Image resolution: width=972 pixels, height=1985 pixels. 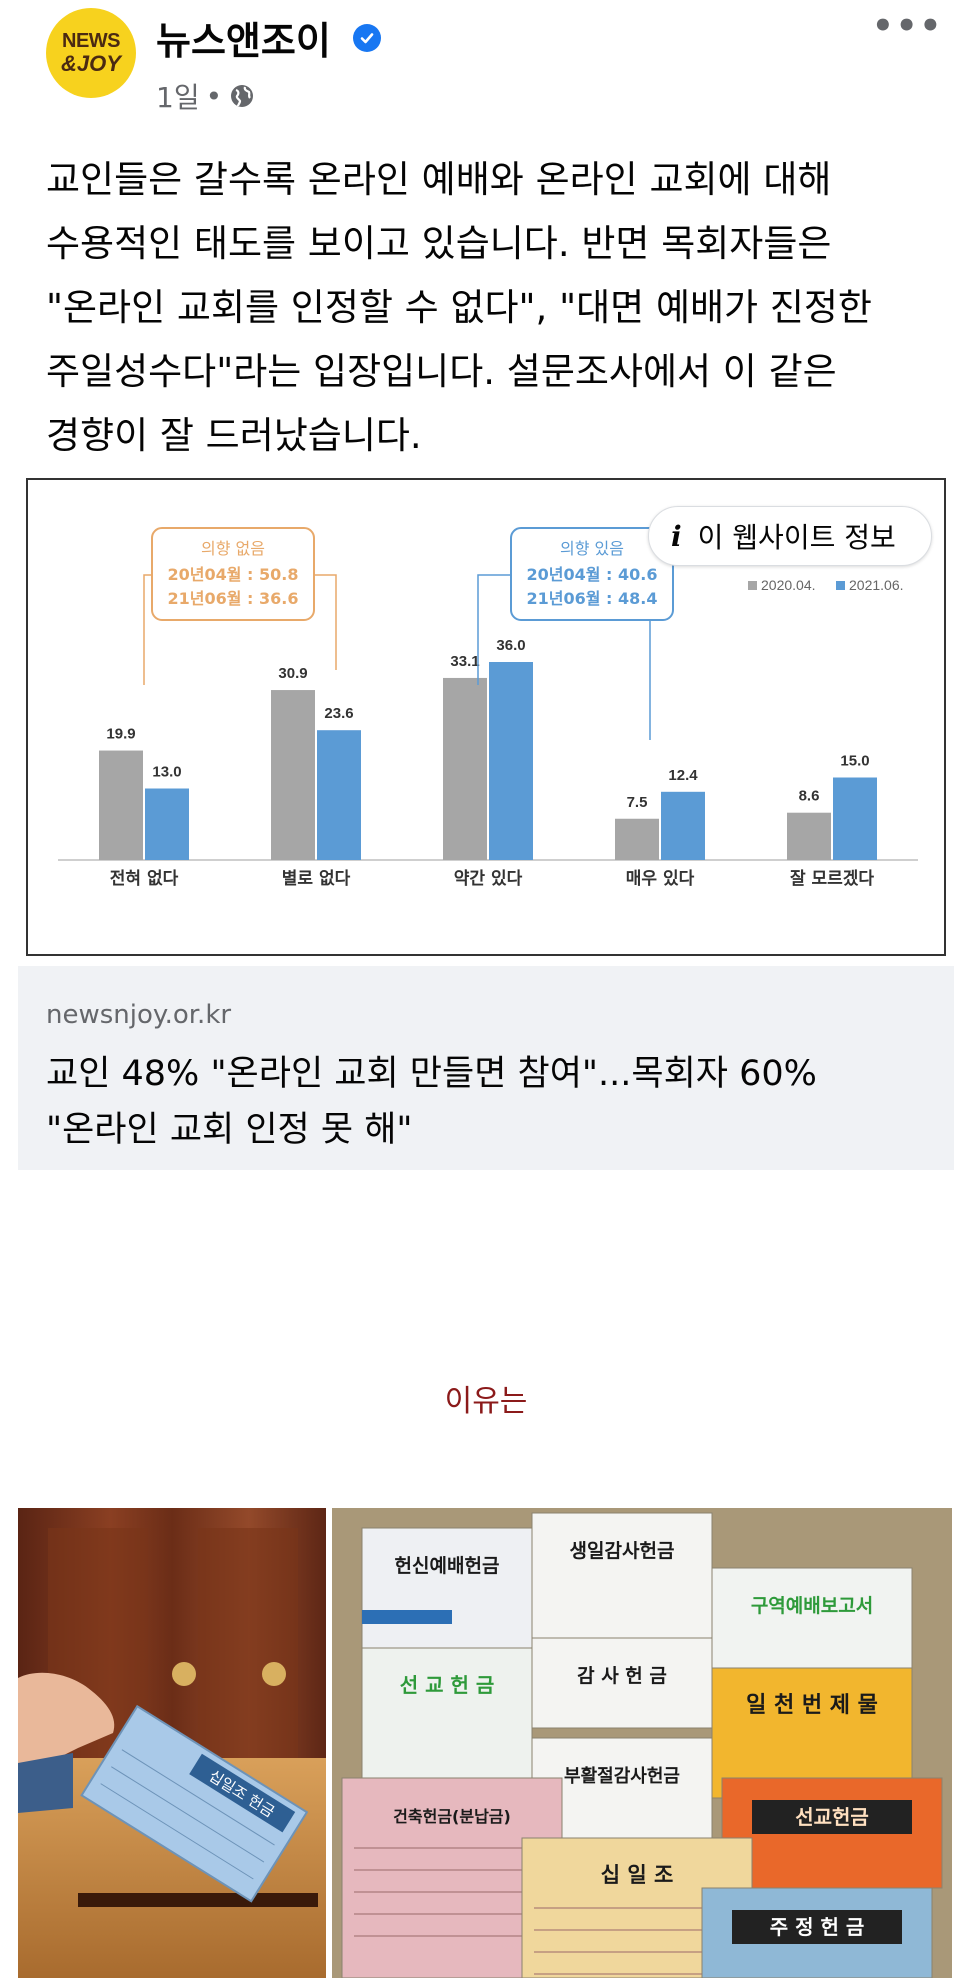 I want to click on website-info-button: i 이 웹사이트 정보, so click(x=790, y=536).